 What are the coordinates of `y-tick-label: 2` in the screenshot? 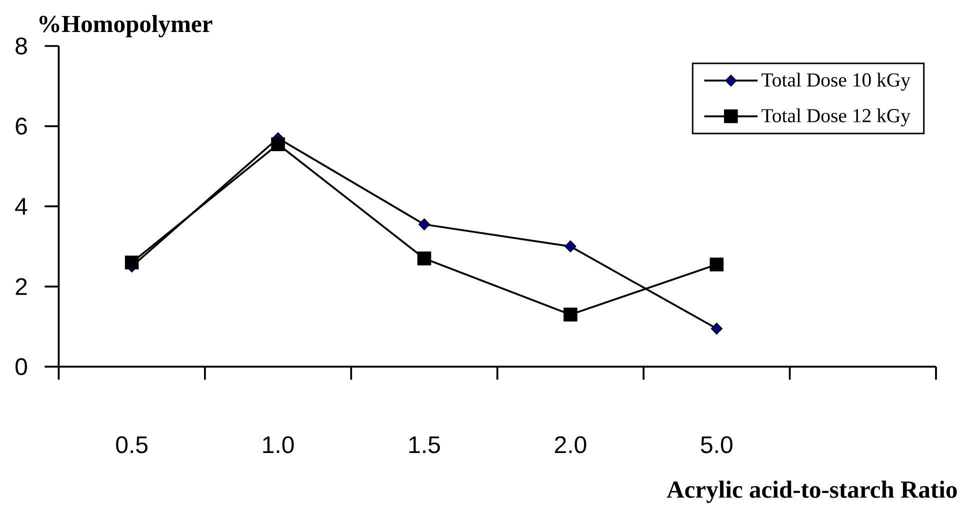 It's located at (21, 286).